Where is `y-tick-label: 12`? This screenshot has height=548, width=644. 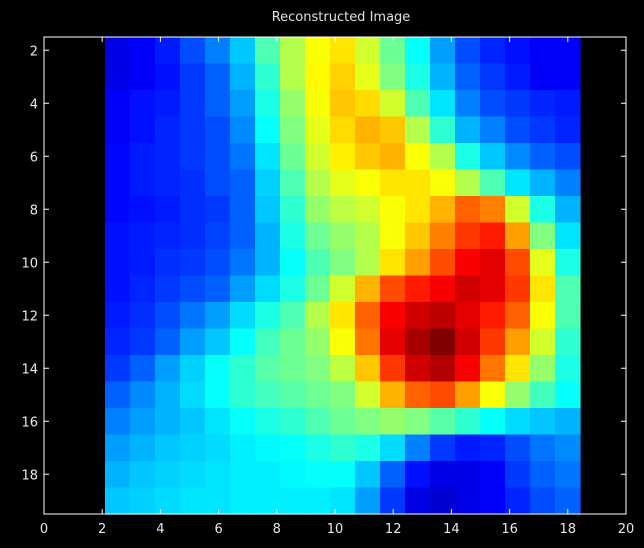 y-tick-label: 12 is located at coordinates (29, 316).